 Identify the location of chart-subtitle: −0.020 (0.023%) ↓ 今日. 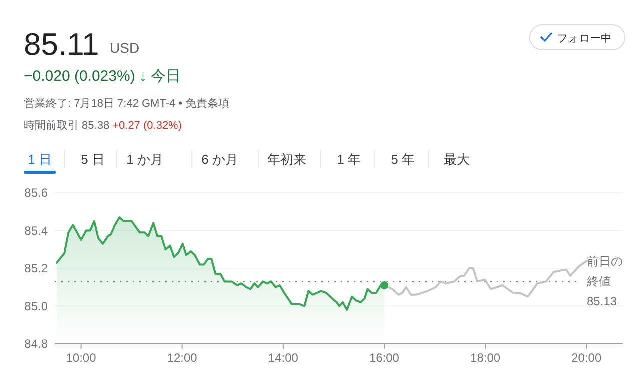
(103, 76).